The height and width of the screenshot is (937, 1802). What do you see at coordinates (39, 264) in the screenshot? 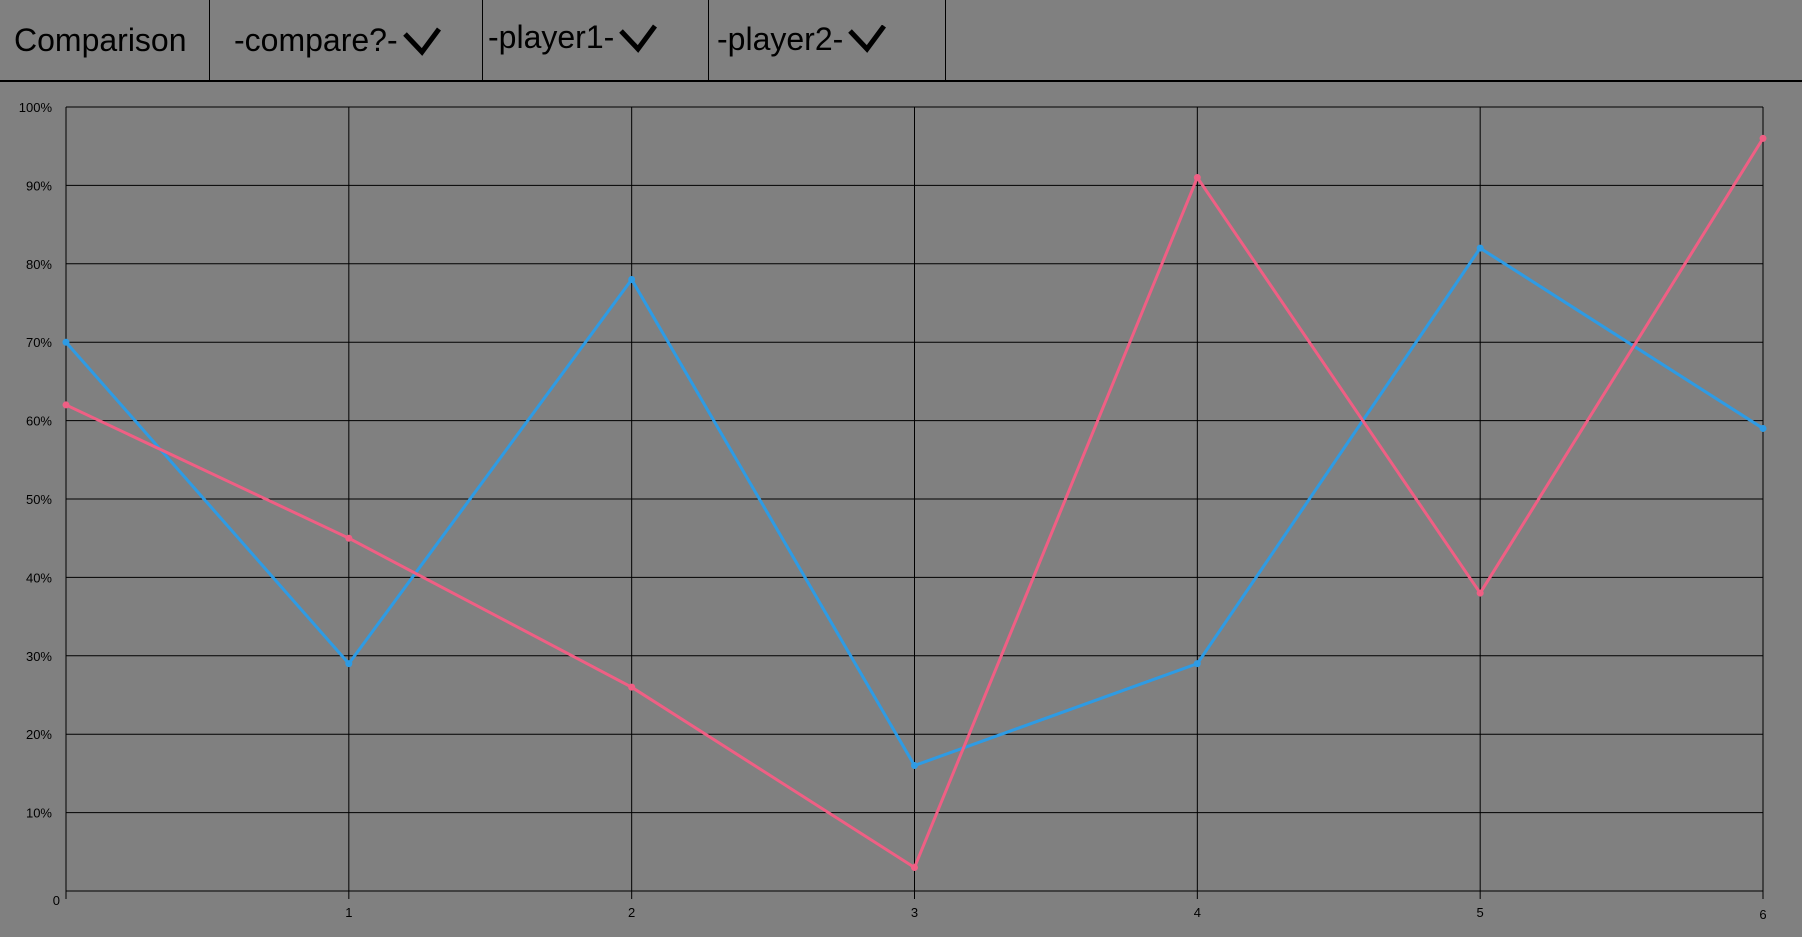
I see `y-tick-label: 80%` at bounding box center [39, 264].